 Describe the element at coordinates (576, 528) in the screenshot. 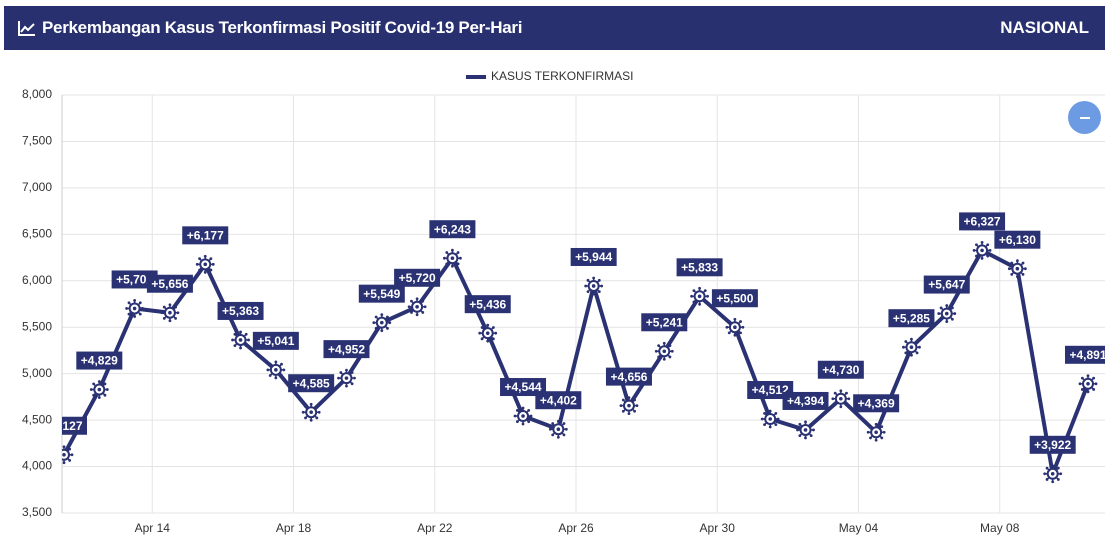

I see `x-tick-label: Apr 26` at that location.